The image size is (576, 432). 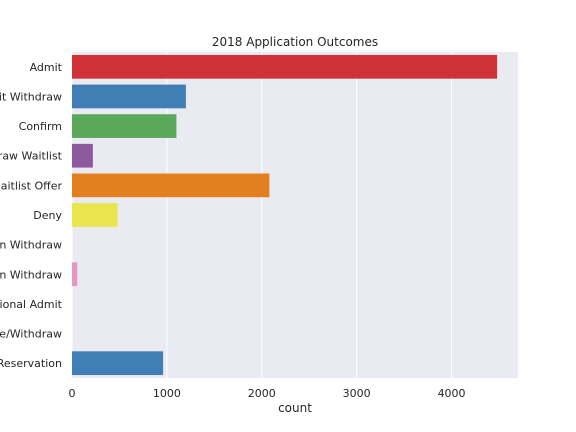 What do you see at coordinates (357, 393) in the screenshot?
I see `x-tick-label: 3000` at bounding box center [357, 393].